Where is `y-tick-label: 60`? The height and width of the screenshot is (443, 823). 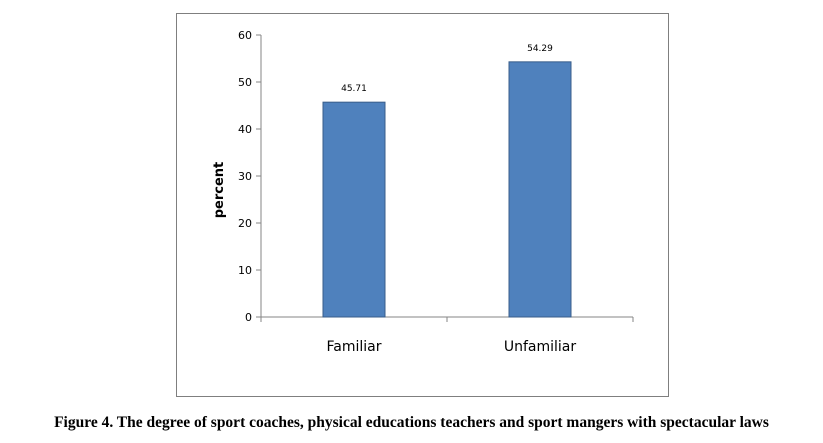
y-tick-label: 60 is located at coordinates (245, 35).